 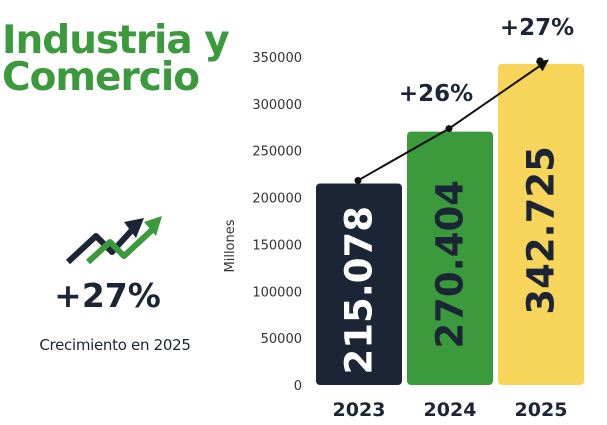 I want to click on x-tick-label: 2025, so click(x=541, y=410).